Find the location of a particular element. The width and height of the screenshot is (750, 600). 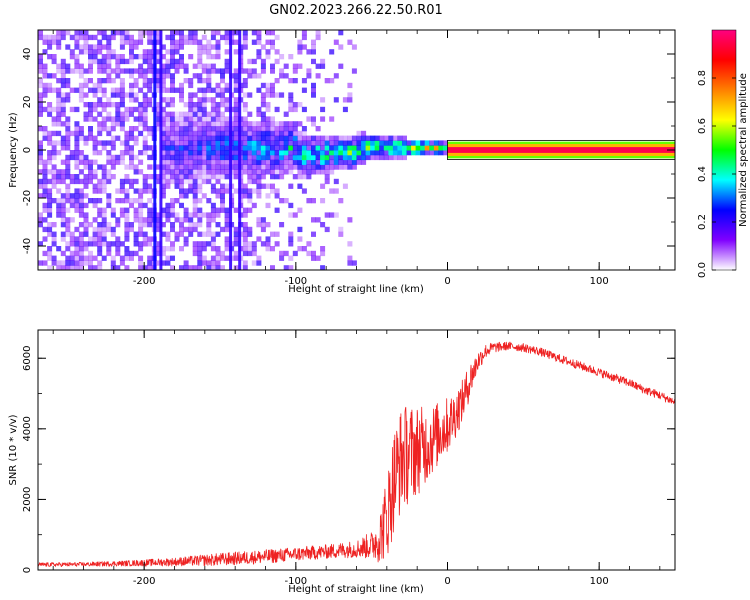

spectrogram-x-tick-label: -100 is located at coordinates (295, 281).